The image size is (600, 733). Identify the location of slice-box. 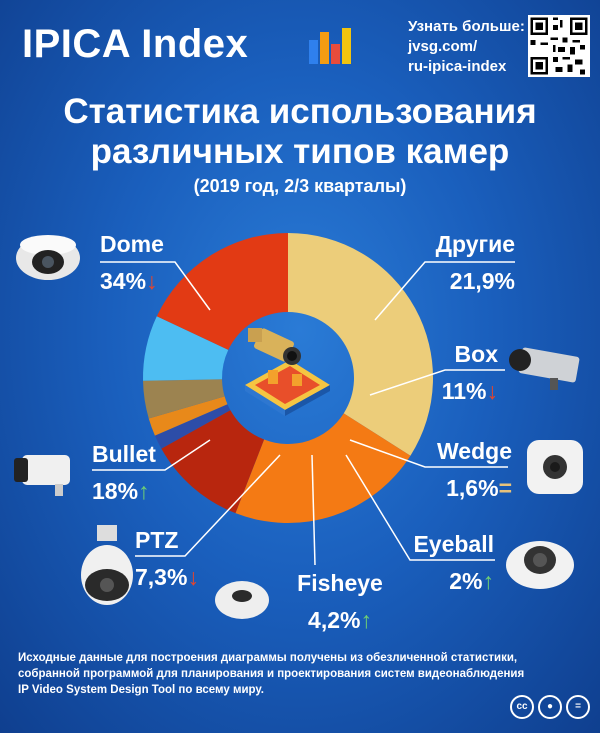
(213, 462).